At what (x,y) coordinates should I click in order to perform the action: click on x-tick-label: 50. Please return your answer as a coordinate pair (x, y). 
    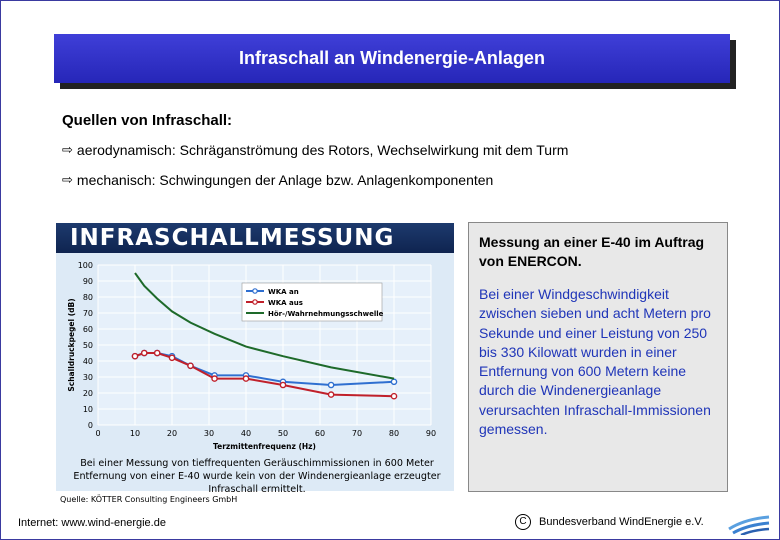
    Looking at the image, I should click on (283, 433).